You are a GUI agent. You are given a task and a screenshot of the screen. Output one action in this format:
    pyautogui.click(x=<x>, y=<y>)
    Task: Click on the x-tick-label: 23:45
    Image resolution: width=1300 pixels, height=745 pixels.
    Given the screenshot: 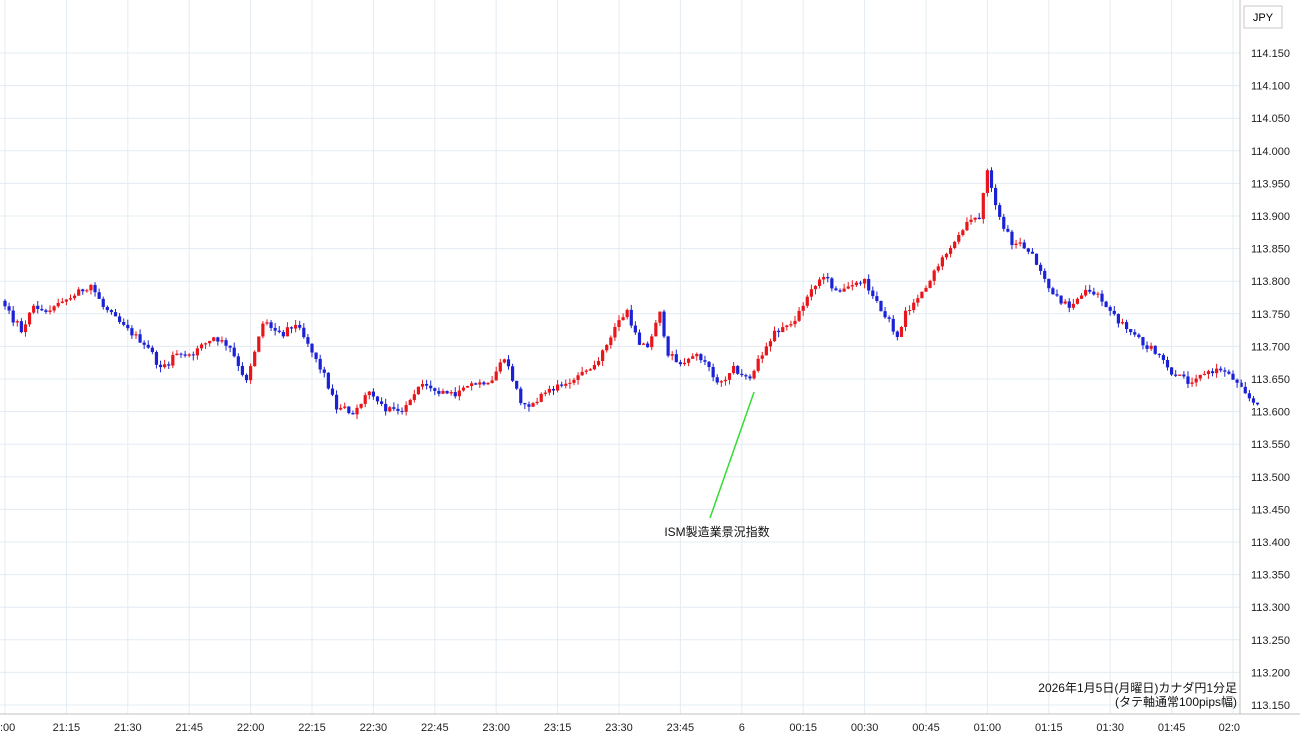 What is the action you would take?
    pyautogui.click(x=681, y=728)
    